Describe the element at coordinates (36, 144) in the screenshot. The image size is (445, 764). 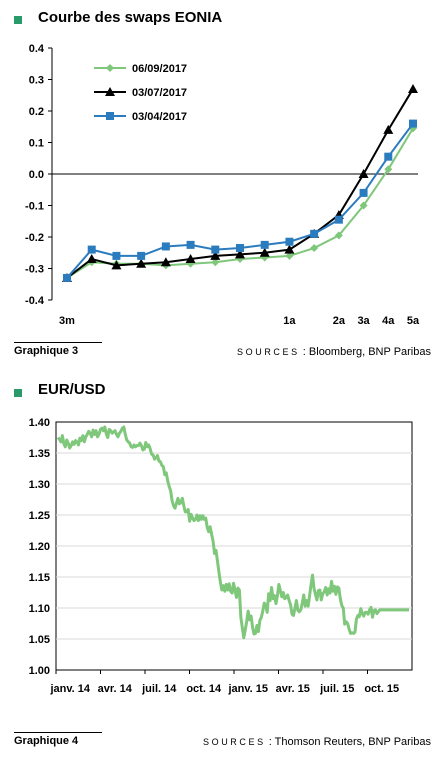
I see `chart1-y-tick-label: 0.1` at that location.